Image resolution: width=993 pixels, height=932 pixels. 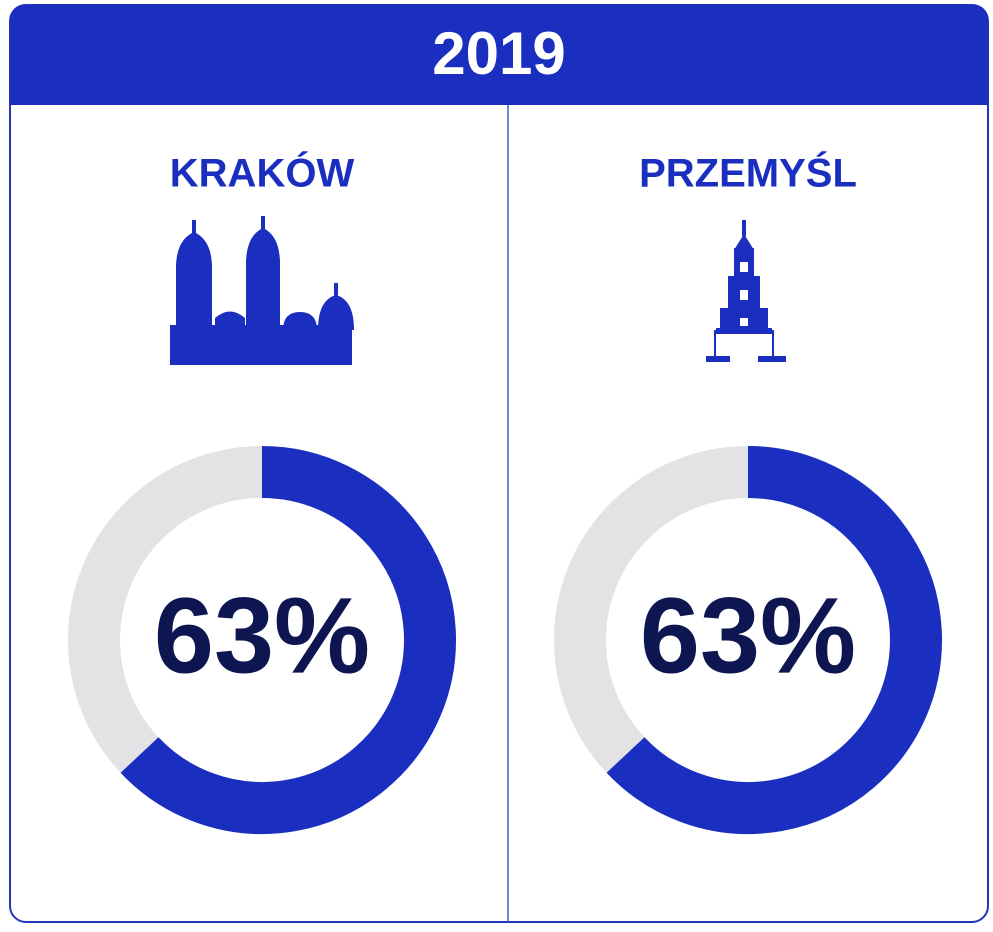 I want to click on city-name: PRZEMYŚL, so click(x=748, y=173).